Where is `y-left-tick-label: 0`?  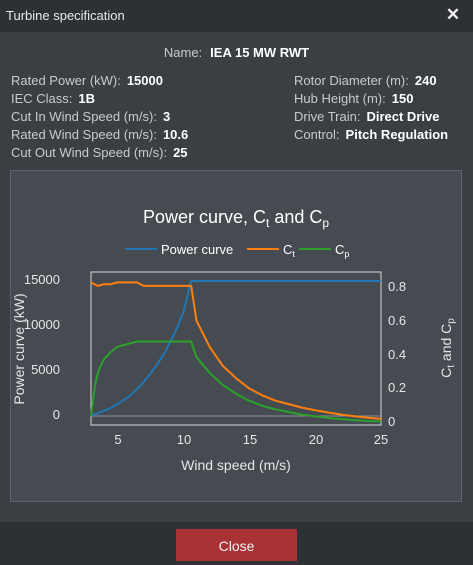
y-left-tick-label: 0 is located at coordinates (56, 414).